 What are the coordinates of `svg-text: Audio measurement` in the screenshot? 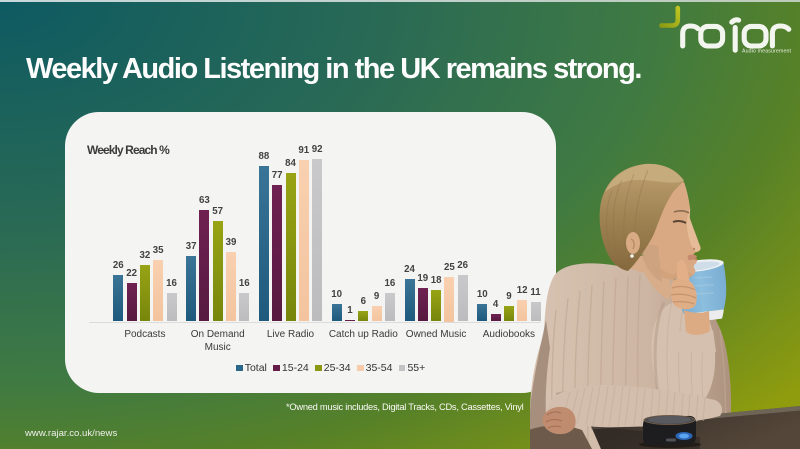 It's located at (767, 52).